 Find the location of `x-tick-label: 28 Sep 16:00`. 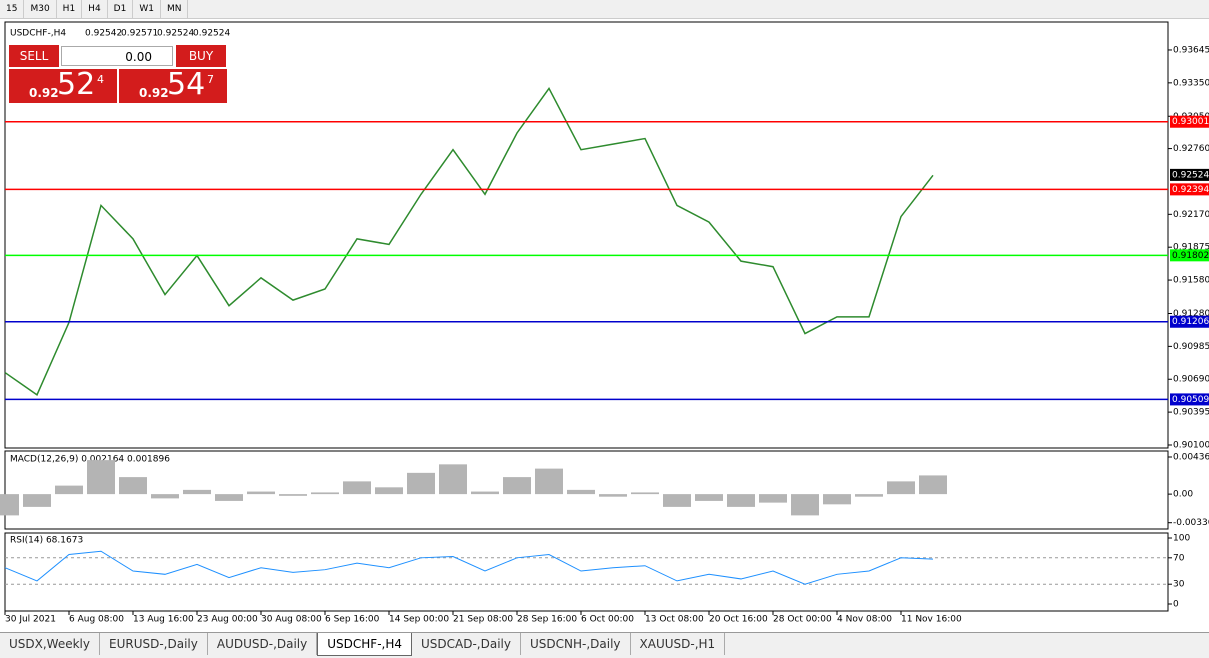

x-tick-label: 28 Sep 16:00 is located at coordinates (547, 620).